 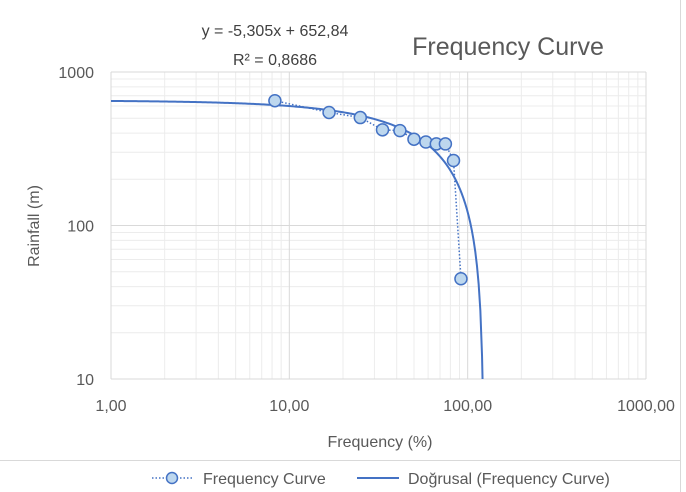 I want to click on chart-border-bottom, so click(x=340, y=460).